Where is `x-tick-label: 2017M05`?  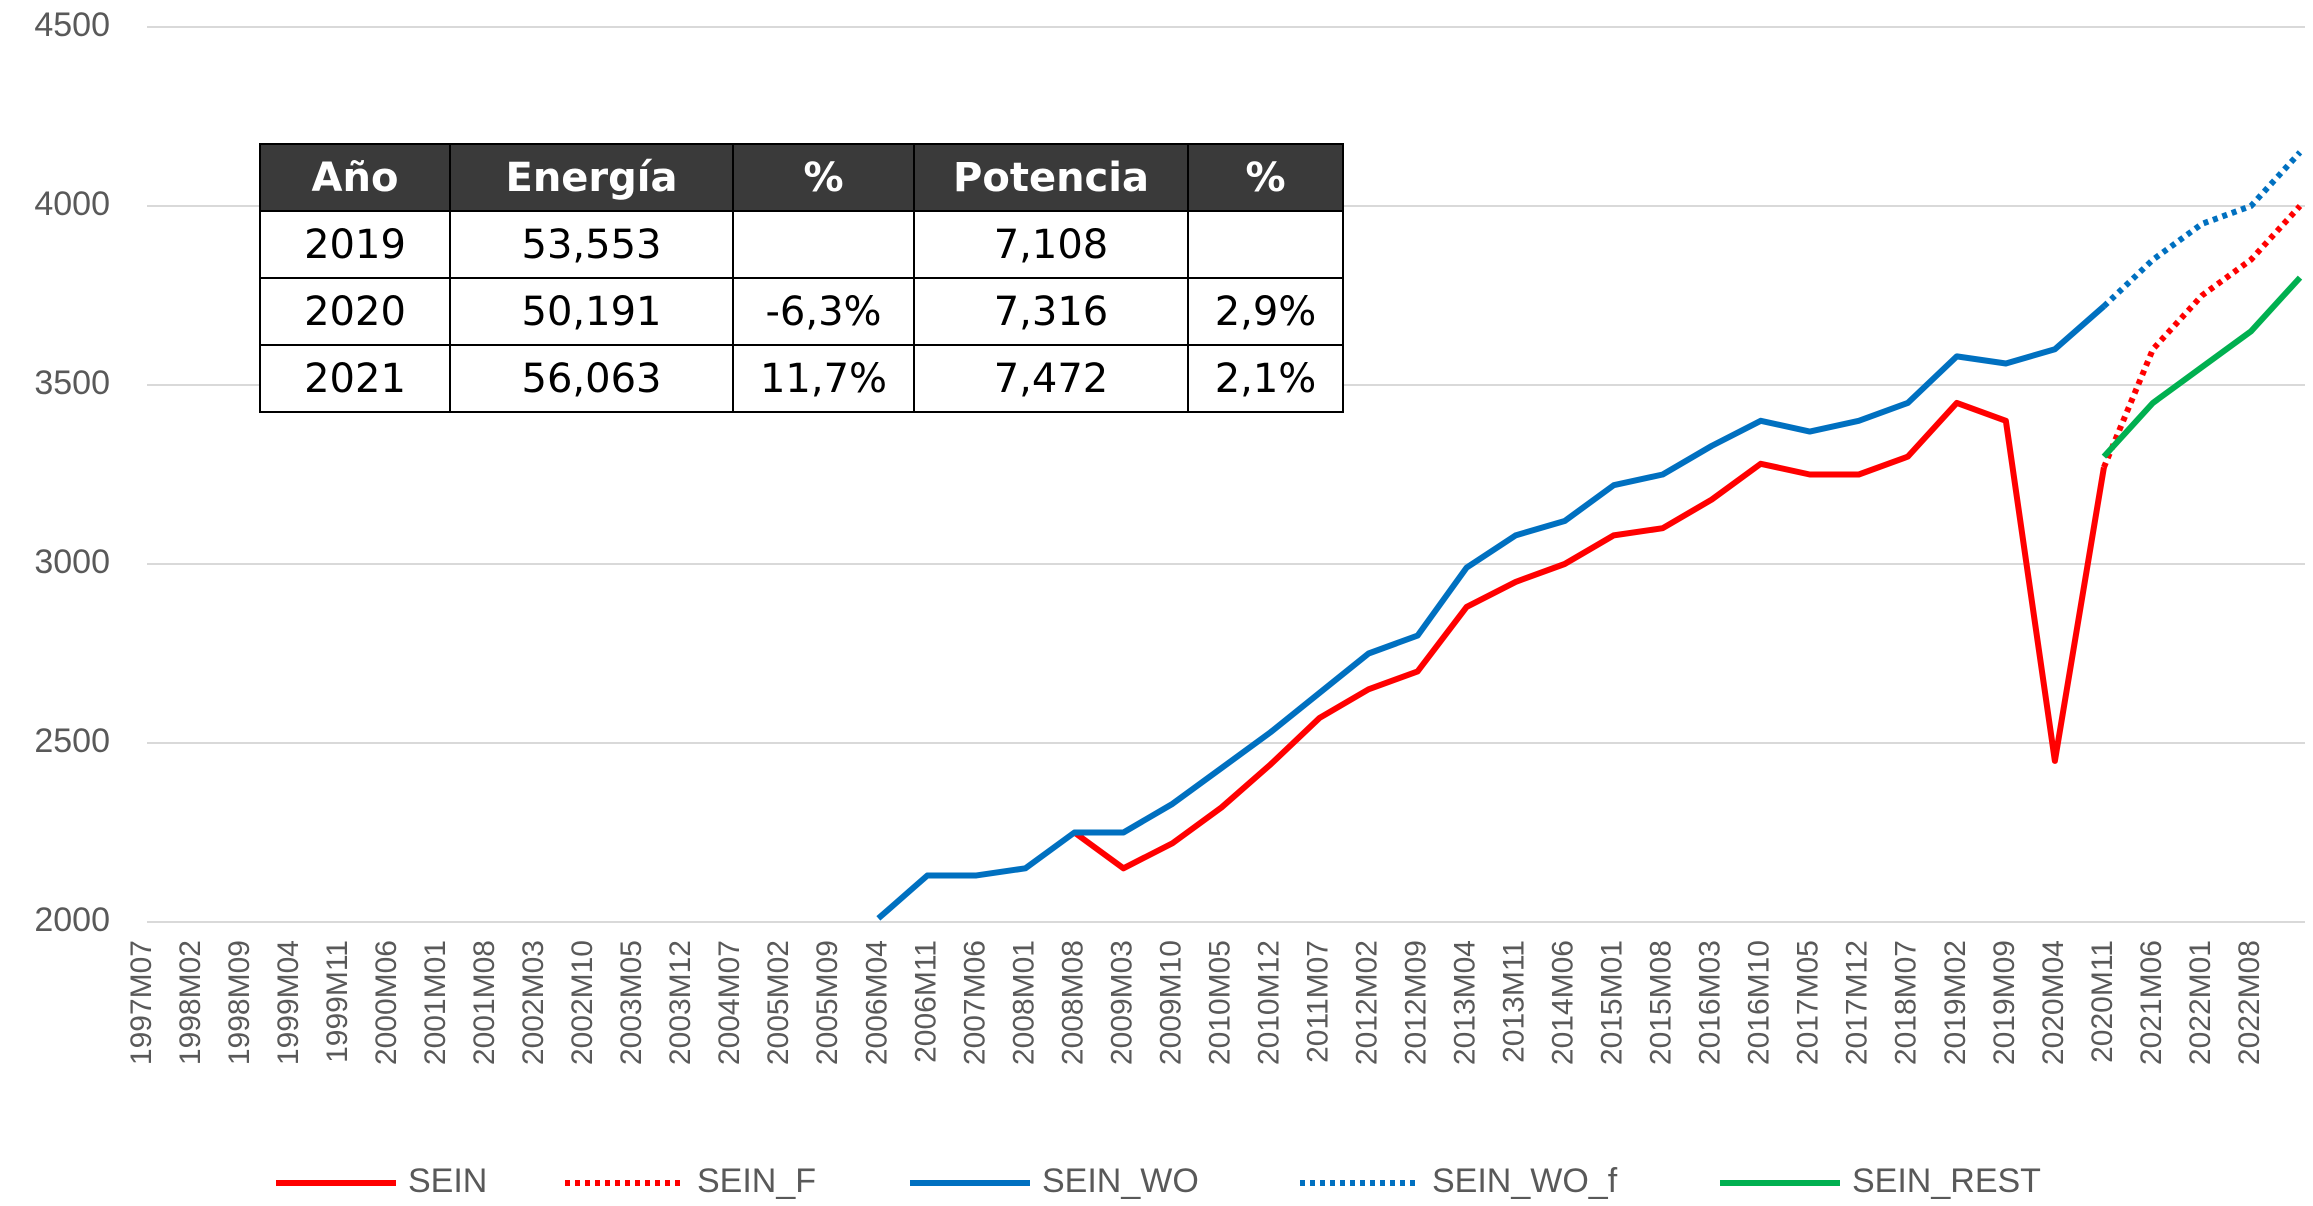 x-tick-label: 2017M05 is located at coordinates (1808, 1002).